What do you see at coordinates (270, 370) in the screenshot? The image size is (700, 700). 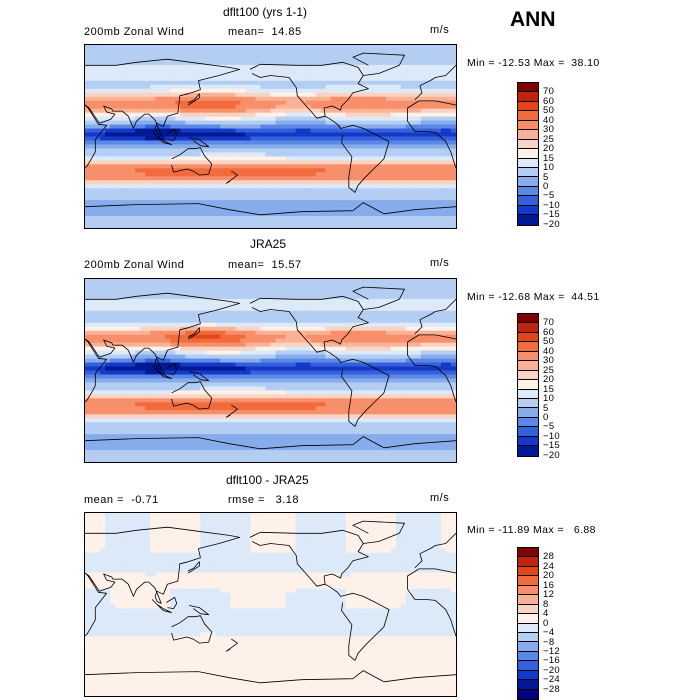 I see `panel2-contour-plot` at bounding box center [270, 370].